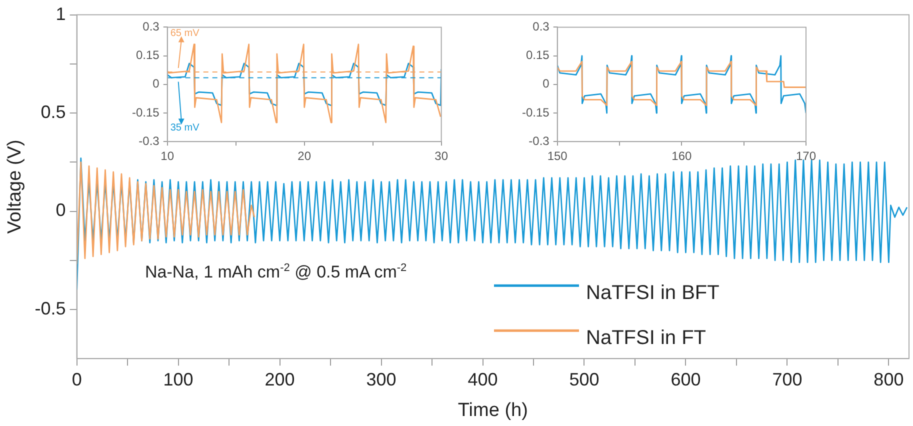  I want to click on x-tick-label: 20, so click(305, 156).